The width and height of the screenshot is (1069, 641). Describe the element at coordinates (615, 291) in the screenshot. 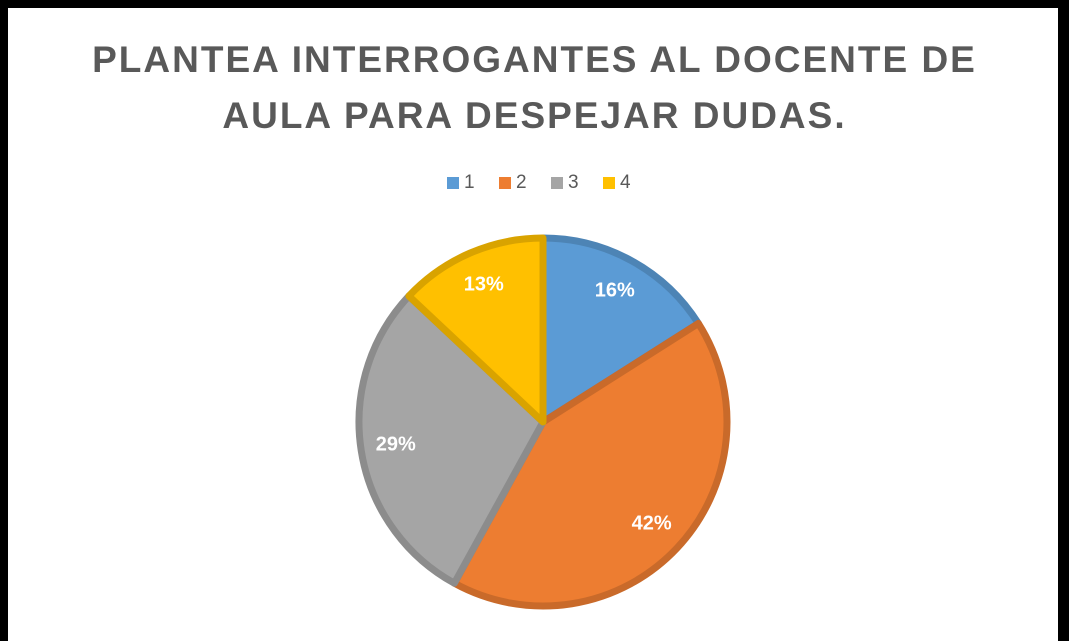

I see `data-label: 16%` at that location.